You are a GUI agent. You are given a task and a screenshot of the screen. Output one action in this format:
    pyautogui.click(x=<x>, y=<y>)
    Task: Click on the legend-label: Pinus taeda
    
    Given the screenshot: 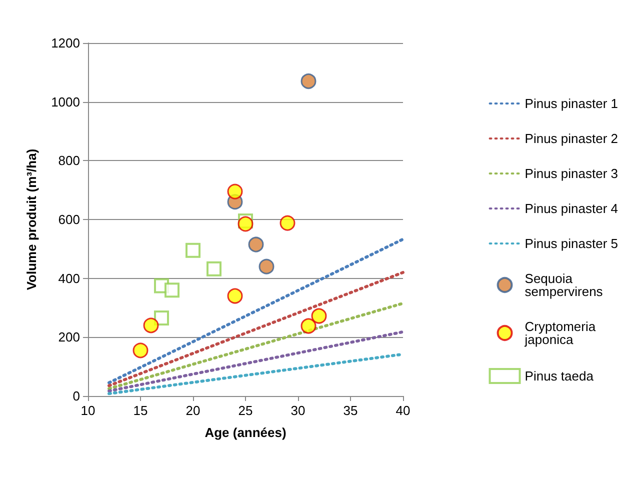 What is the action you would take?
    pyautogui.click(x=559, y=376)
    